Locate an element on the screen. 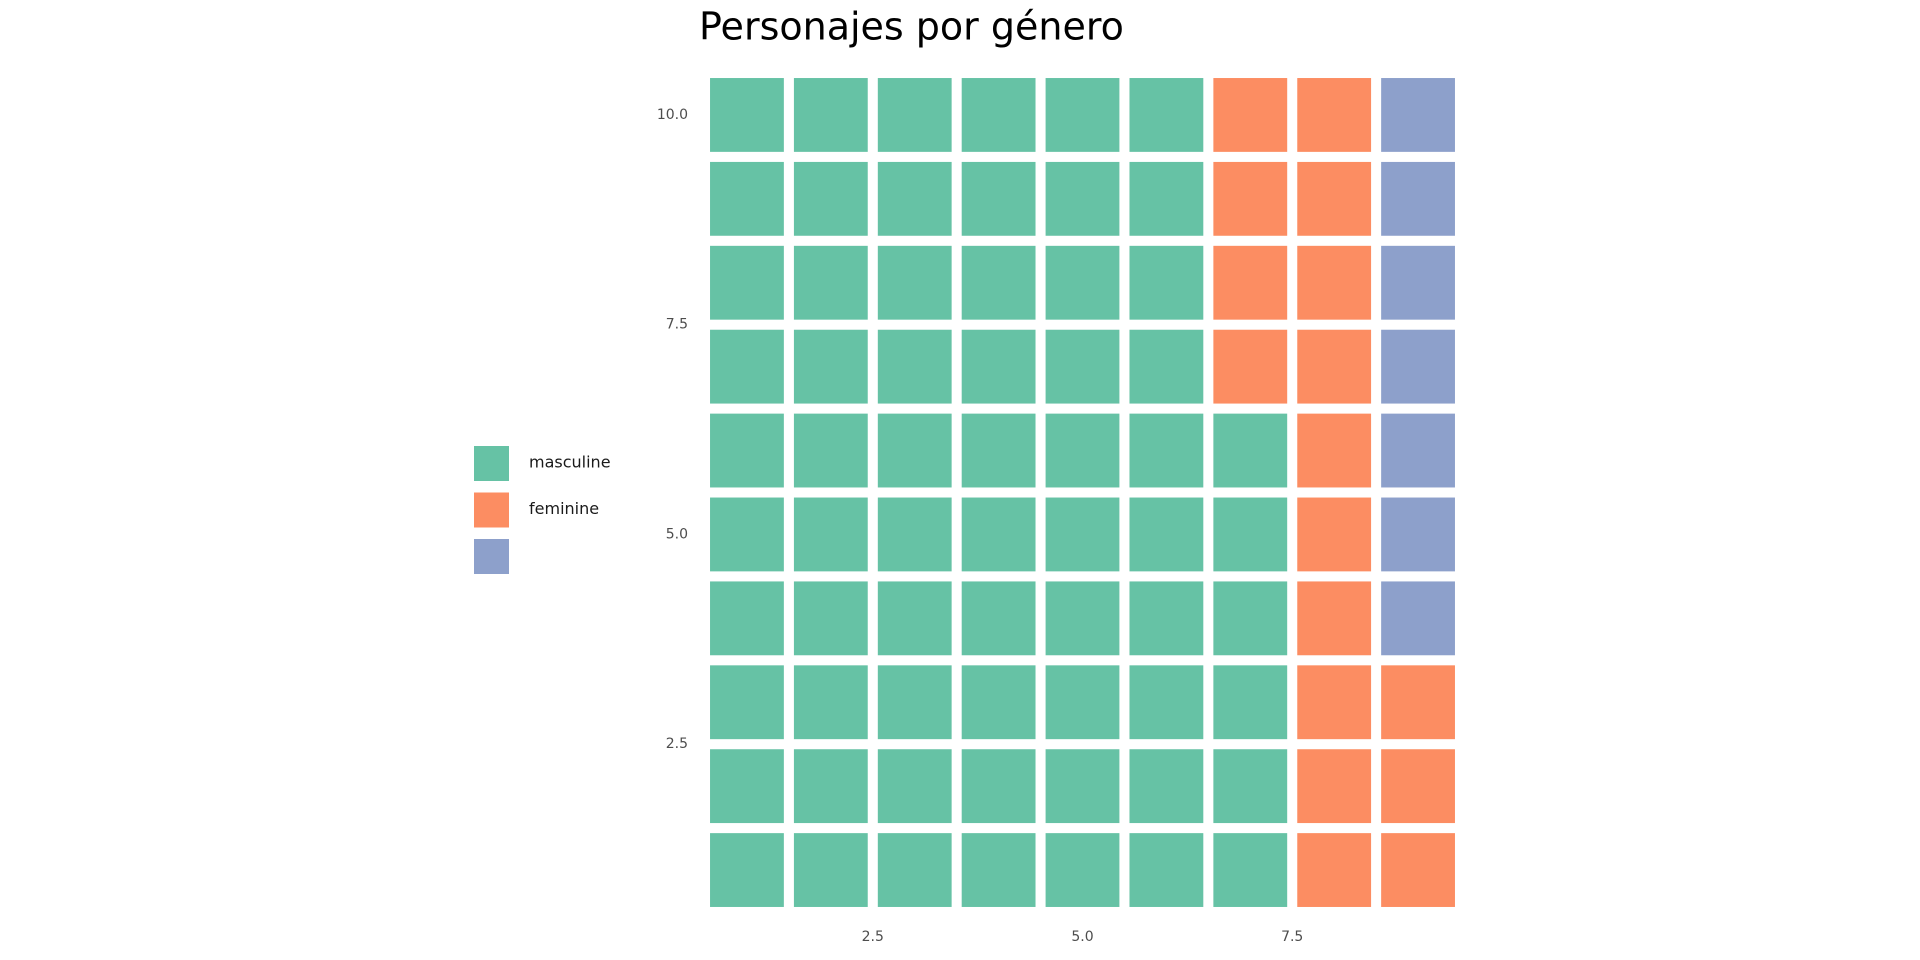  chart-title: Personajes por género is located at coordinates (911, 27).